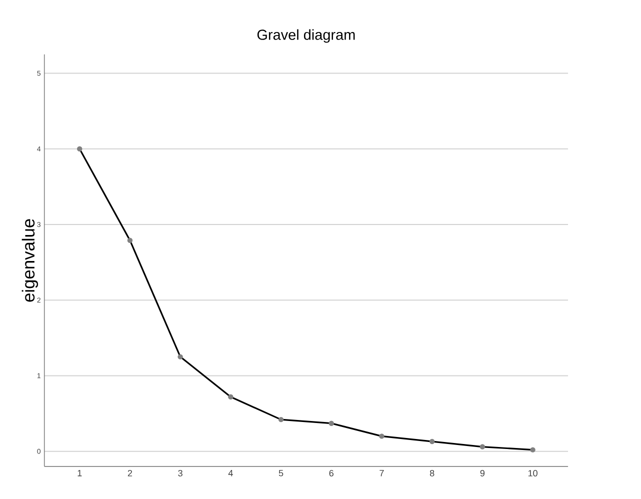  What do you see at coordinates (533, 473) in the screenshot?
I see `x-tick-label: 10` at bounding box center [533, 473].